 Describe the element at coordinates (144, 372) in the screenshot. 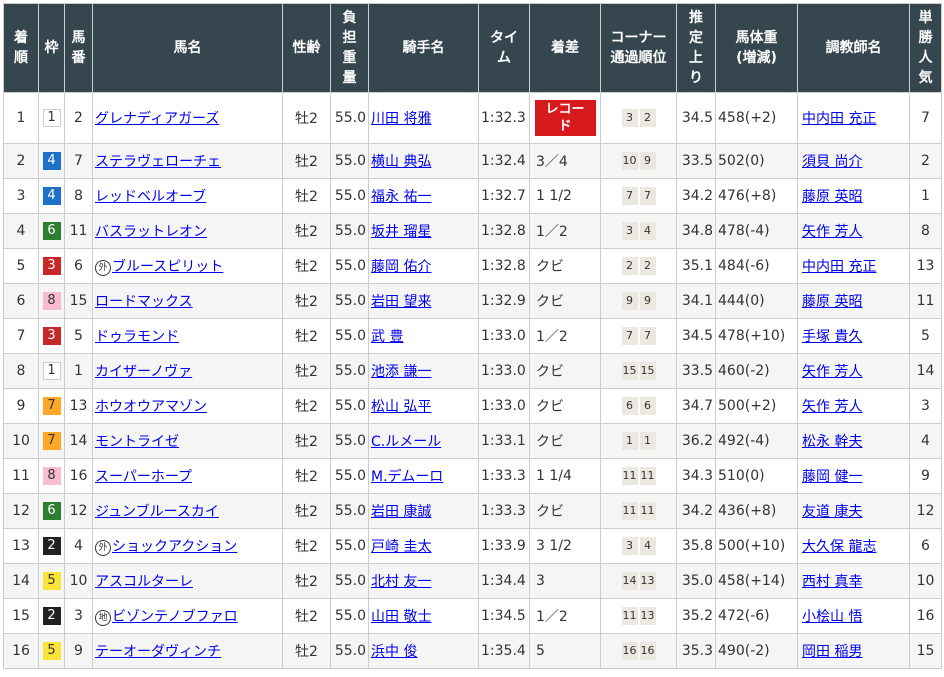

I see `horse-name-link: カイザーノヴァ` at that location.